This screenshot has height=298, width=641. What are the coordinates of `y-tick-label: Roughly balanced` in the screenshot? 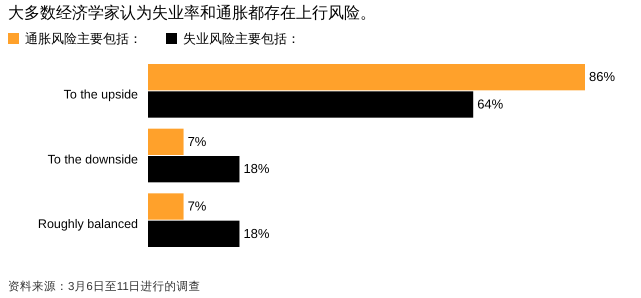 It's located at (88, 223).